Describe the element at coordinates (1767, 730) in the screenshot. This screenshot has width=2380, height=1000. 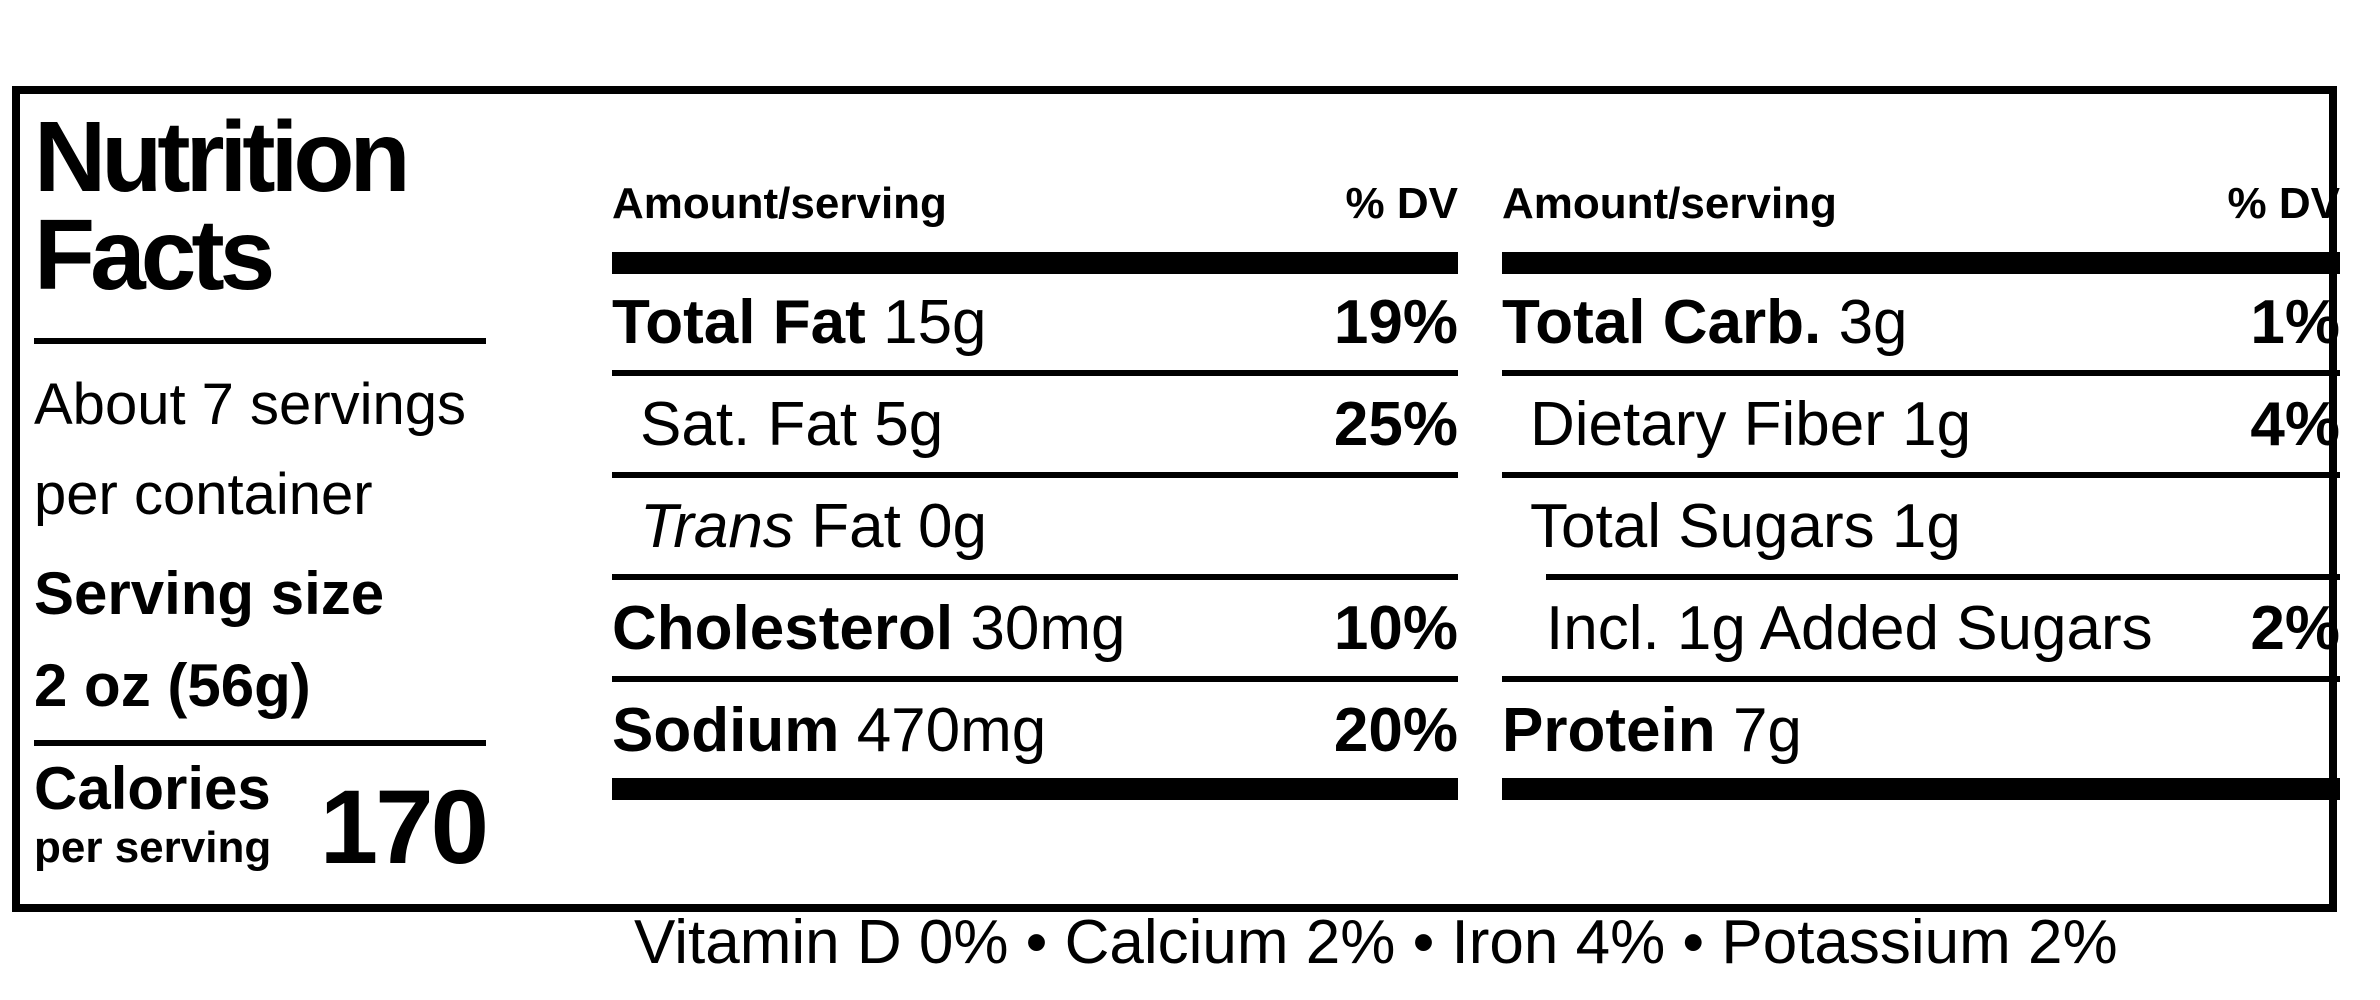
I see `nutrient-amount: 7g` at that location.